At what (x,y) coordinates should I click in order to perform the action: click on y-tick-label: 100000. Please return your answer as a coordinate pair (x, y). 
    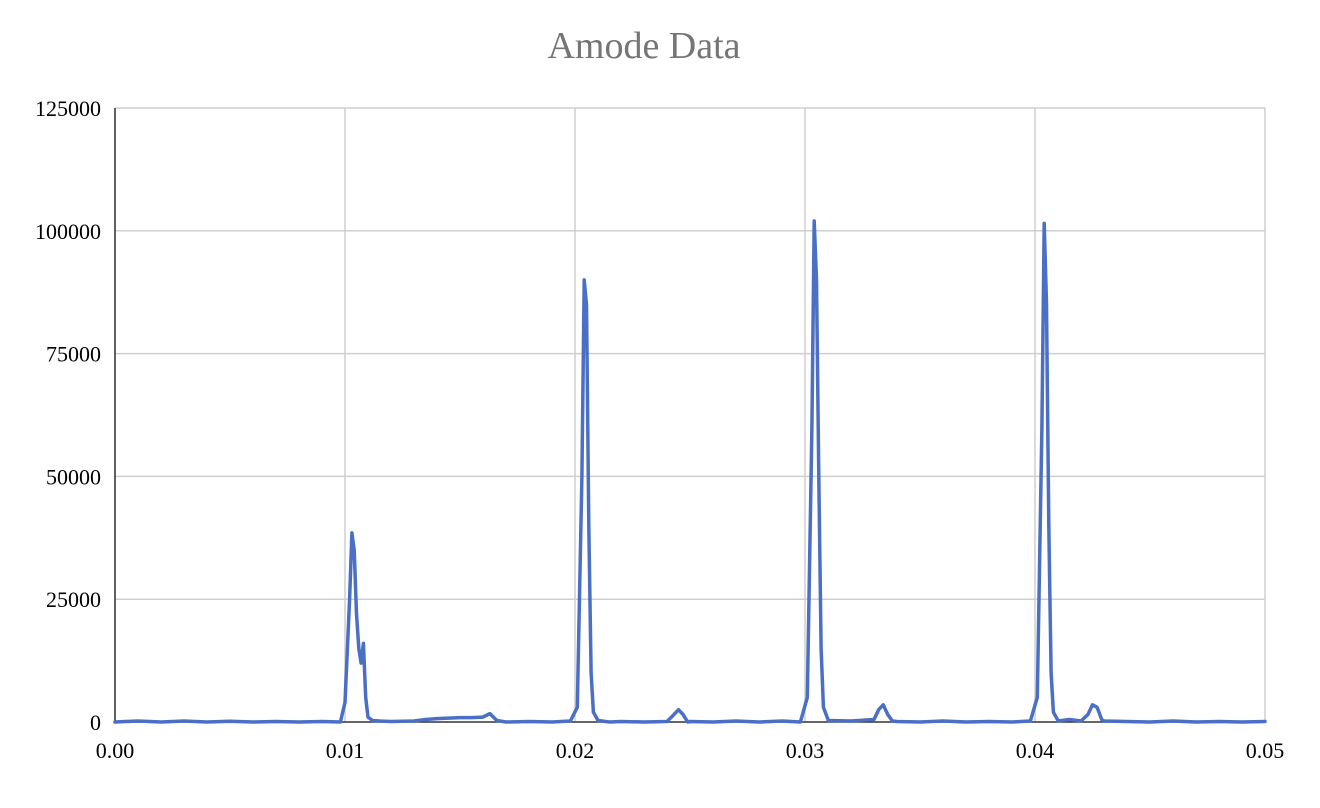
    Looking at the image, I should click on (68, 231).